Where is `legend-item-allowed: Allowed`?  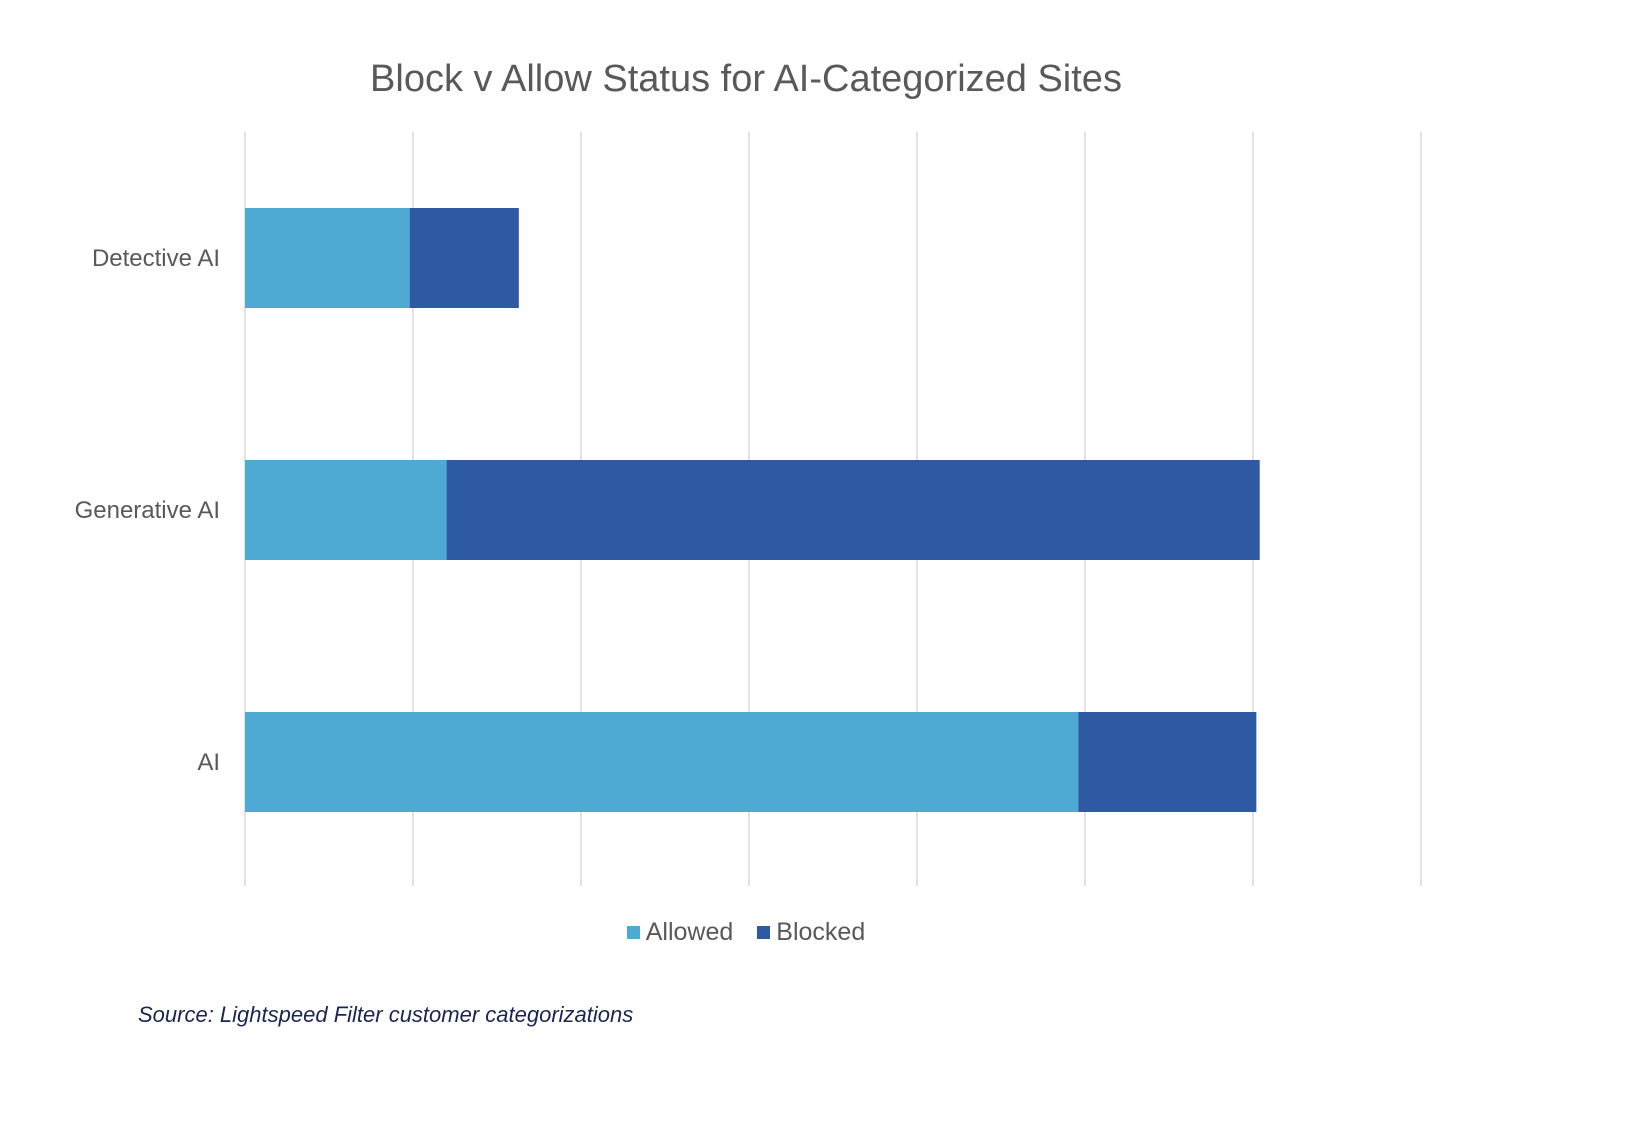
legend-item-allowed: Allowed is located at coordinates (680, 932).